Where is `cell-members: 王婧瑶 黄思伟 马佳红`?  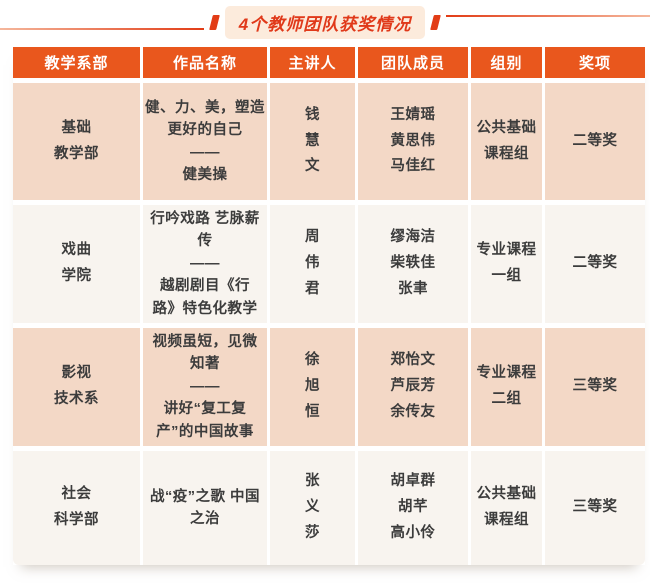 cell-members: 王婧瑶 黄思伟 马佳红 is located at coordinates (413, 141).